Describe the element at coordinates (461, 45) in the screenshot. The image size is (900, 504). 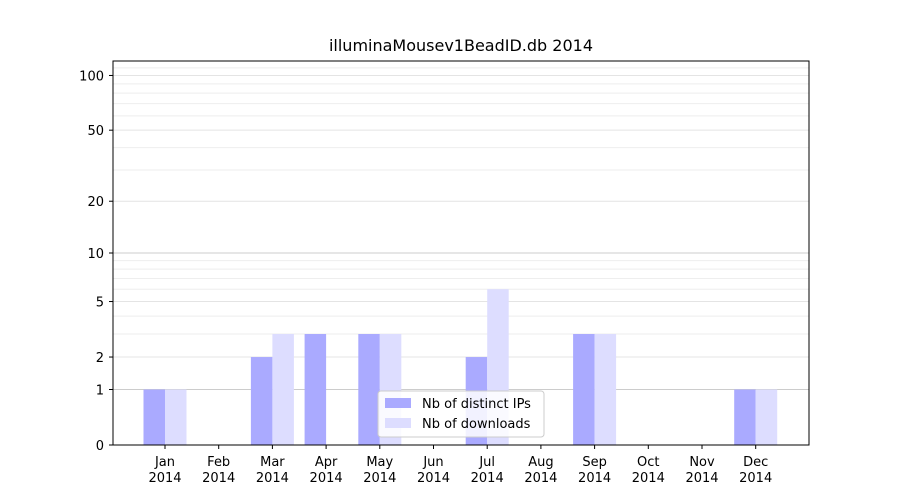
I see `chart-title: illuminaMousev1BeadID.db 2014` at that location.